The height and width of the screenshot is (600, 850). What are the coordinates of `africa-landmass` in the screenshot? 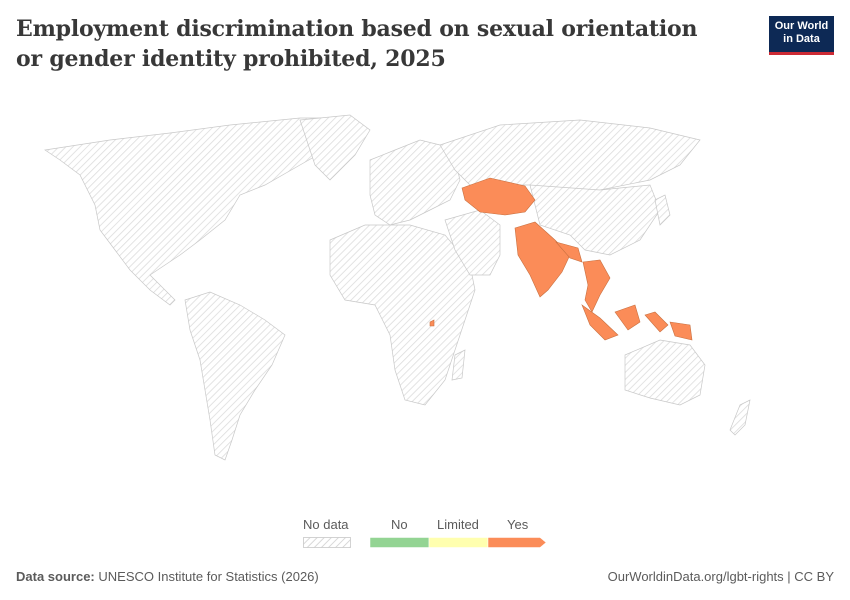 It's located at (402, 315).